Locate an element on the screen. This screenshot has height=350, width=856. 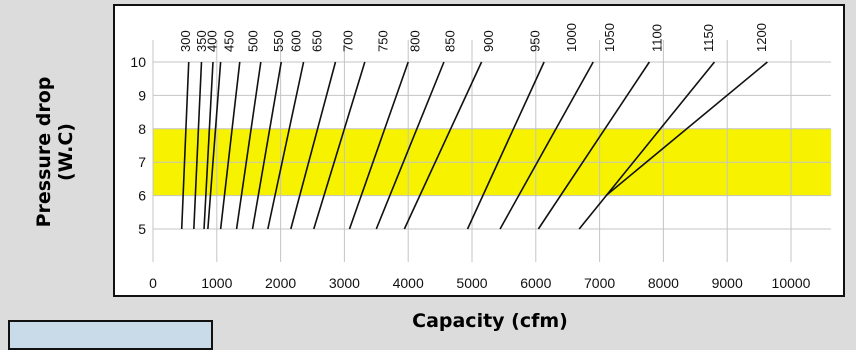
top-label-900: 900 is located at coordinates (488, 41).